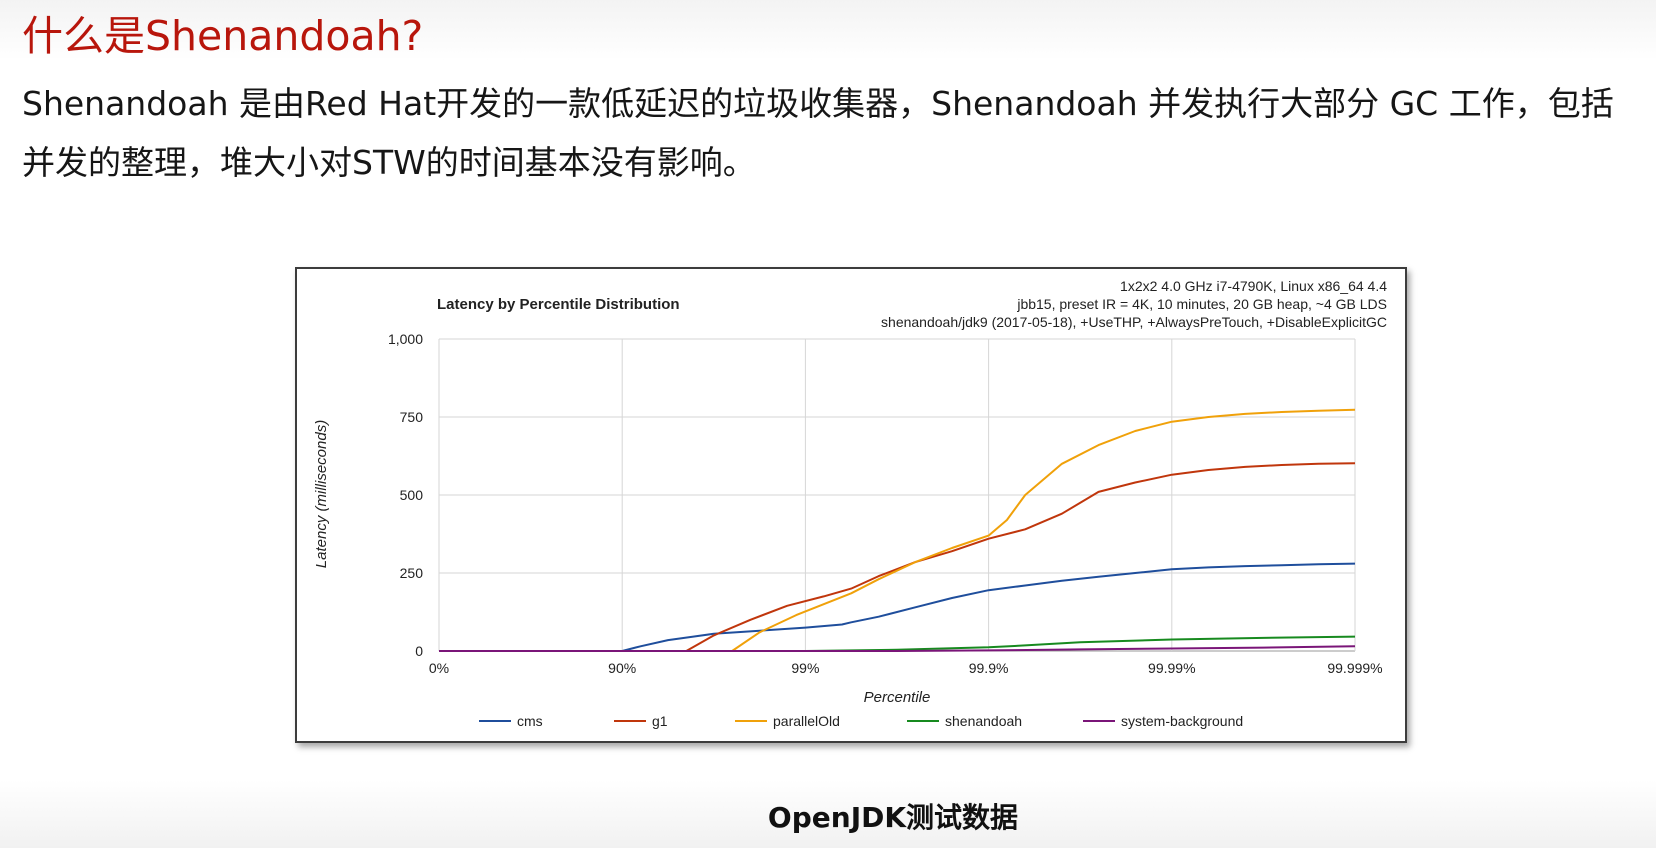 The width and height of the screenshot is (1656, 848). I want to click on y-tick-label: 500, so click(412, 495).